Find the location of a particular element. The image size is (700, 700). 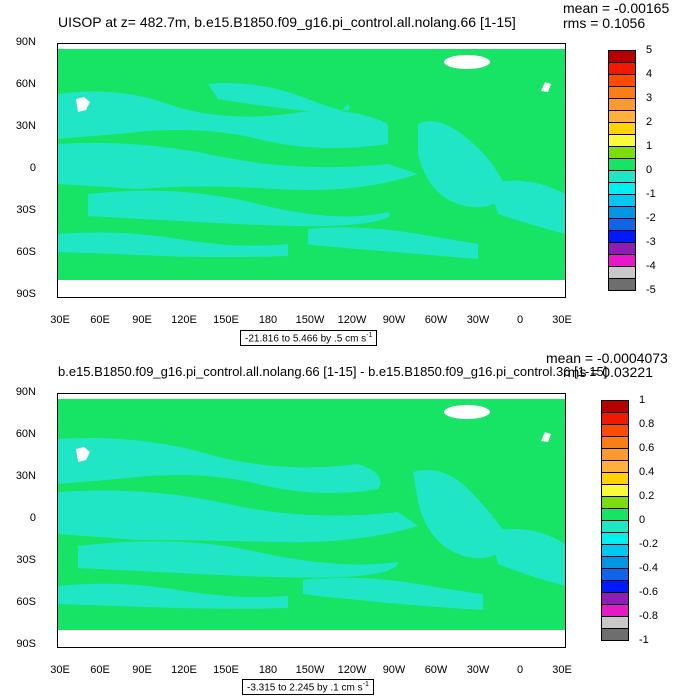

bottom-rms-stat: rms = 0.03221 is located at coordinates (608, 372).